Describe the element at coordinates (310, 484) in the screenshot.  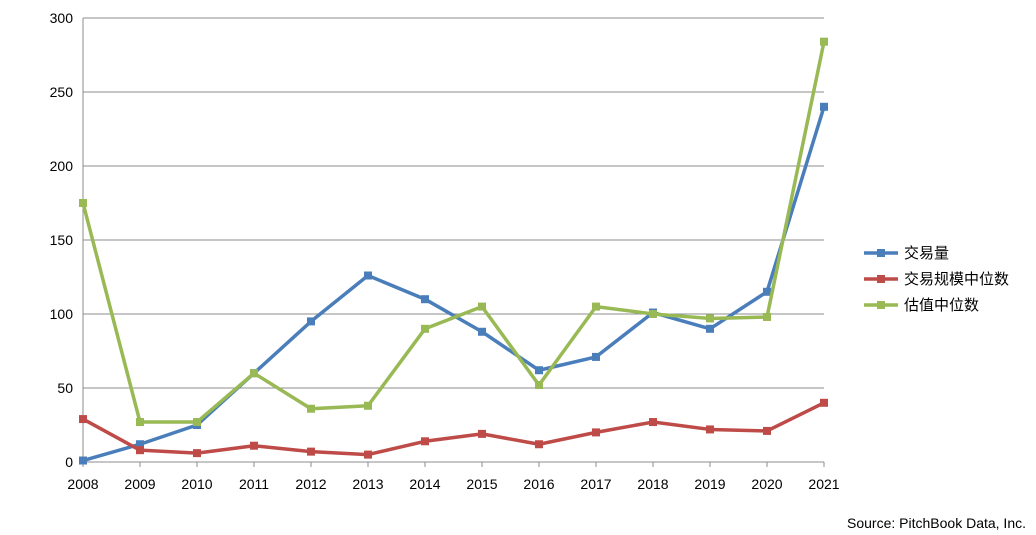
I see `x-tick-label: 2012` at that location.